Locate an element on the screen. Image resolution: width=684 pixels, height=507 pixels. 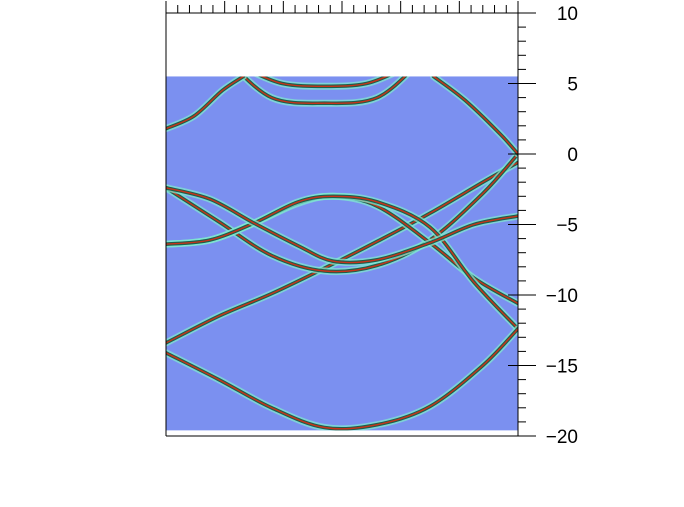
band-curve-2-stroke is located at coordinates (342, 213).